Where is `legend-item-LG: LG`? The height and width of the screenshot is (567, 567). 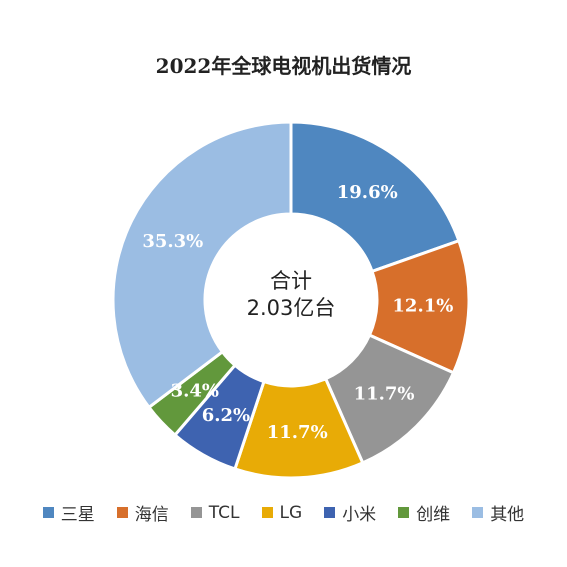 legend-item-LG: LG is located at coordinates (282, 512).